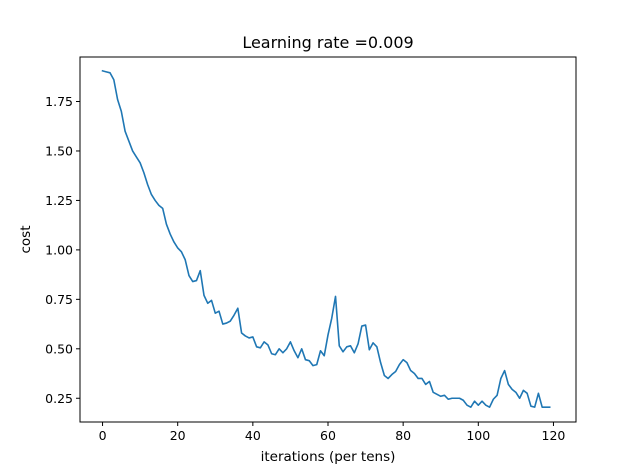  What do you see at coordinates (403, 435) in the screenshot?
I see `x-tick-label: 80` at bounding box center [403, 435].